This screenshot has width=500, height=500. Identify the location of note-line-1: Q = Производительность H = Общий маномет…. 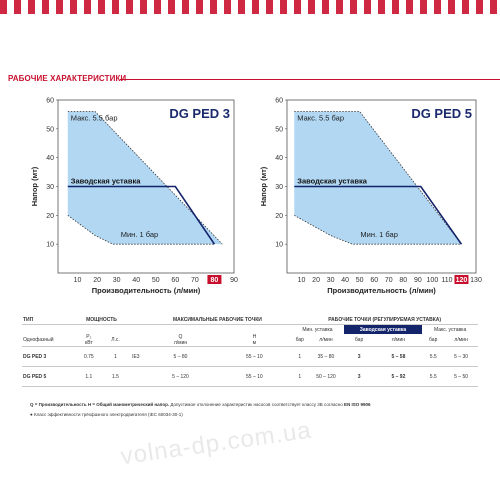
(200, 404).